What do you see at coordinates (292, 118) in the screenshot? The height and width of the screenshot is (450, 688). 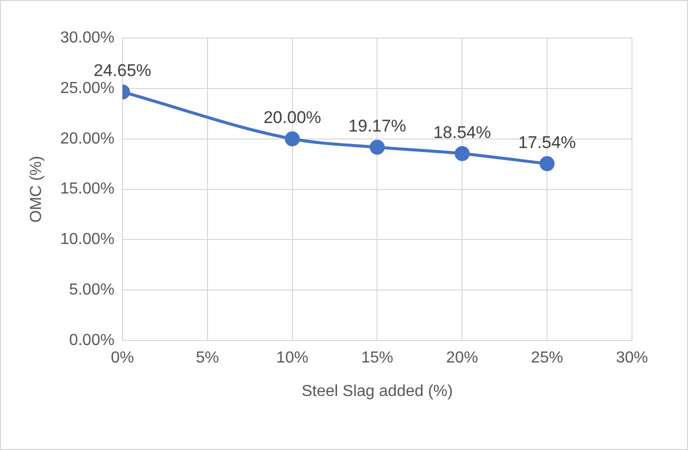 I see `data-label: 20.00%` at bounding box center [292, 118].